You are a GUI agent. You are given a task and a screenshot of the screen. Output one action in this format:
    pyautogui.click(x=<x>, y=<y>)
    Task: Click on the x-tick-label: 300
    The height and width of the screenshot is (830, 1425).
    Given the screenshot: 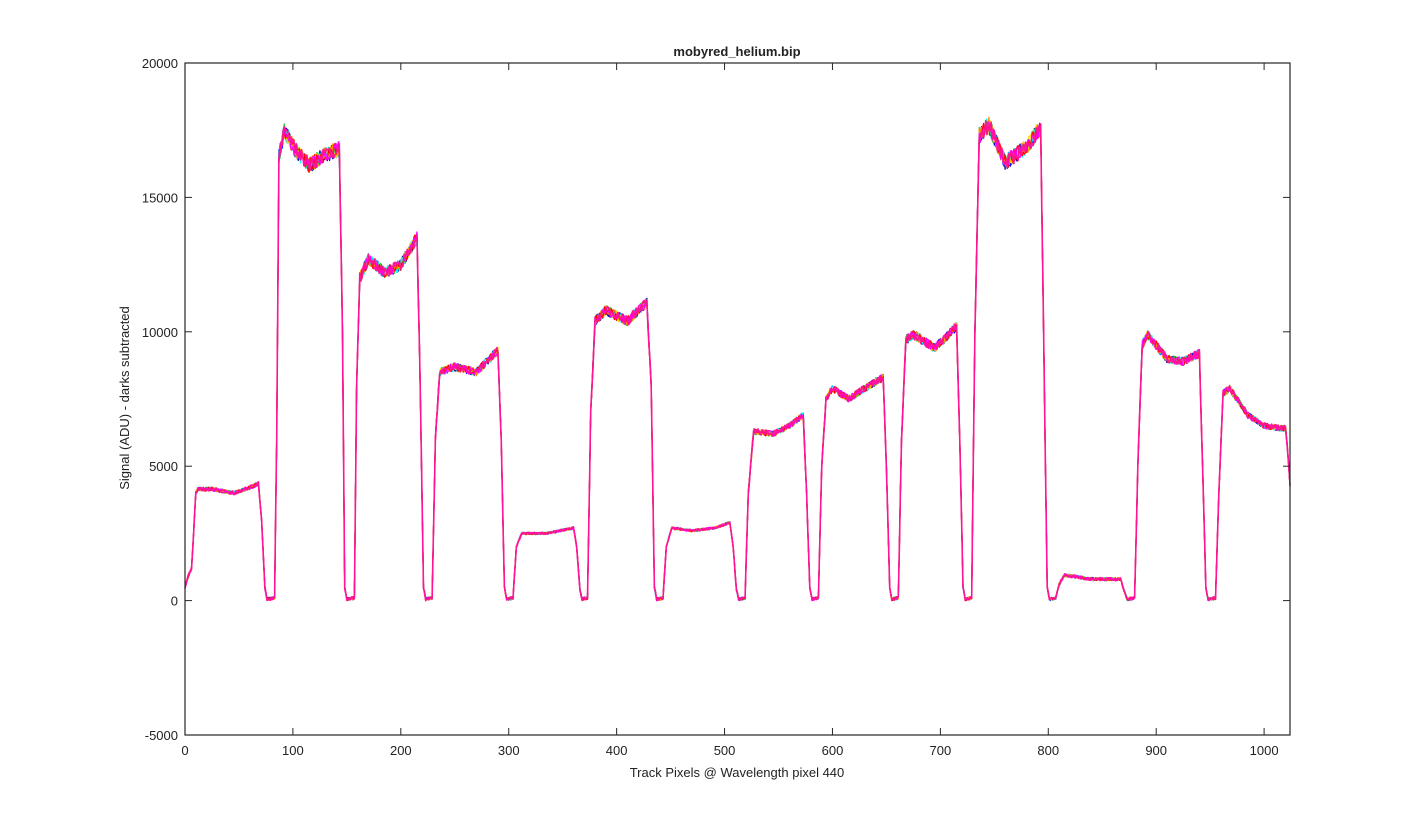 What is the action you would take?
    pyautogui.click(x=509, y=750)
    